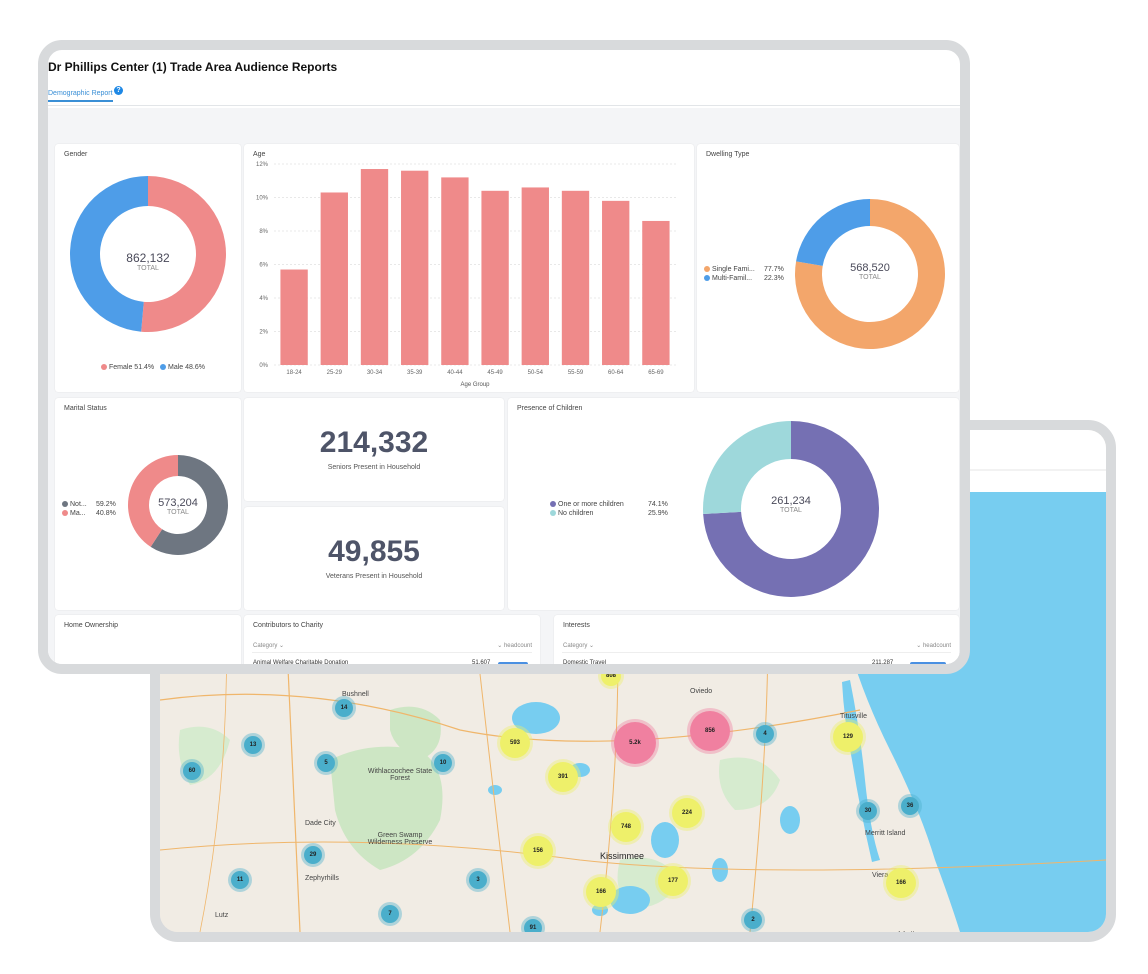 Image resolution: width=1148 pixels, height=974 pixels. I want to click on interests-col-headcount: ⌄ headcount, so click(933, 645).